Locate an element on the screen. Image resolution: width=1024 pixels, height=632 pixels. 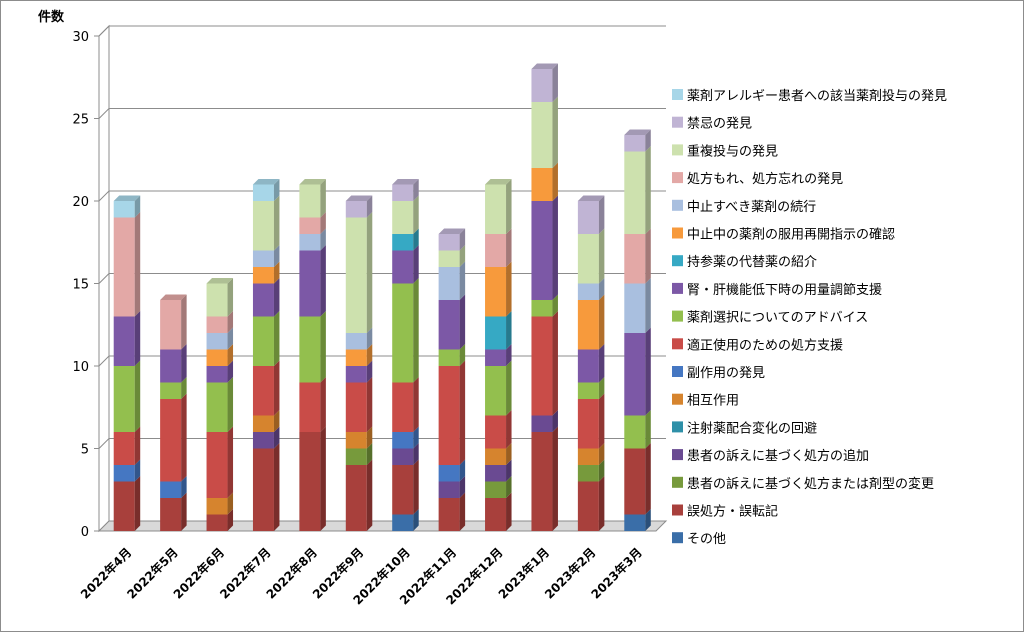
legend-item: 腎・肝機能低下時の用量調節支援 is located at coordinates (777, 290).